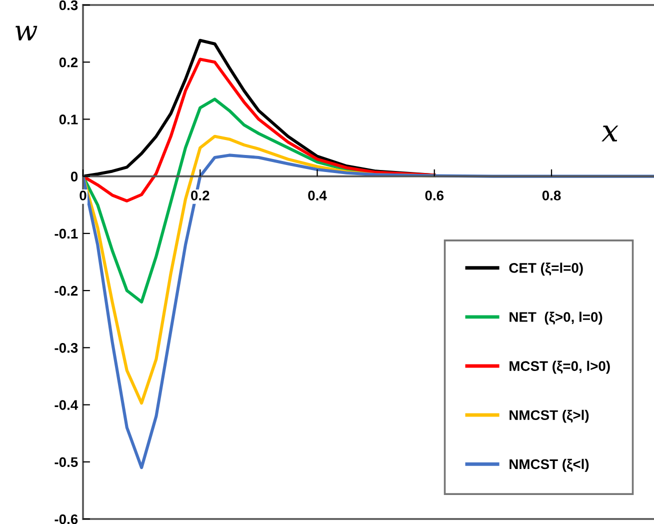 Image resolution: width=654 pixels, height=524 pixels. What do you see at coordinates (66, 519) in the screenshot?
I see `y-tick-label: -0.6` at bounding box center [66, 519].